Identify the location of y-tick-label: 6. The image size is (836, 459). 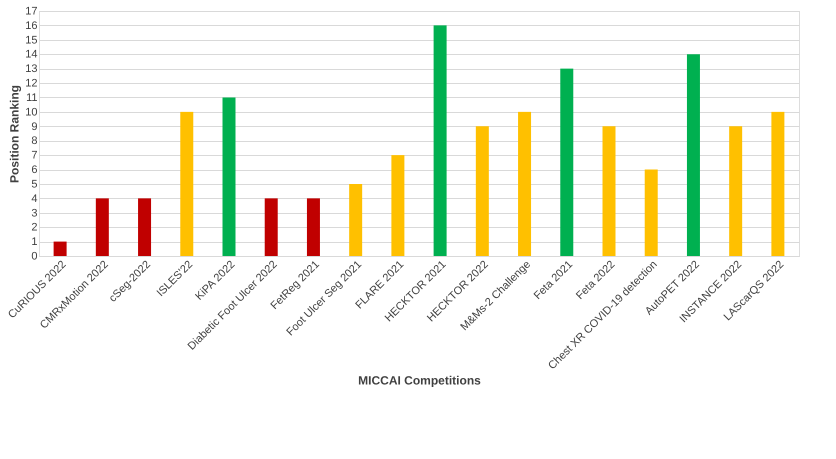
(34, 170).